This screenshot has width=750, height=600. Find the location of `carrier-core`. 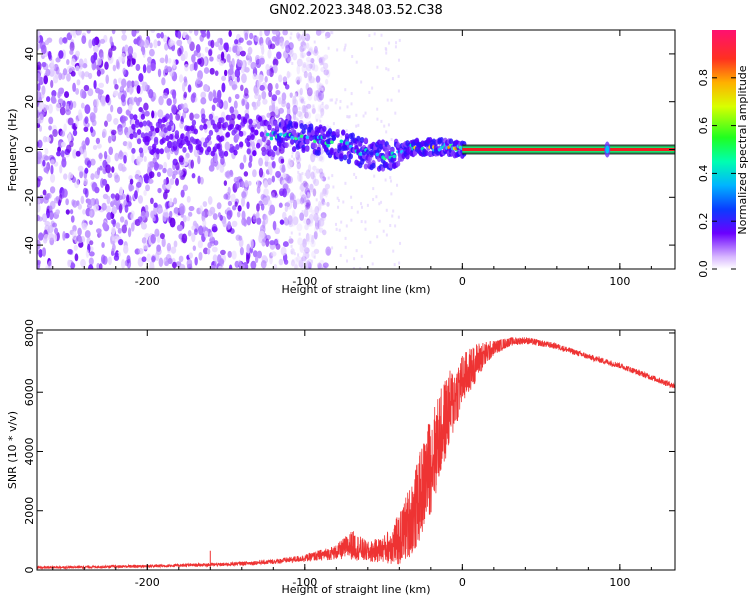

carrier-core is located at coordinates (568, 149).